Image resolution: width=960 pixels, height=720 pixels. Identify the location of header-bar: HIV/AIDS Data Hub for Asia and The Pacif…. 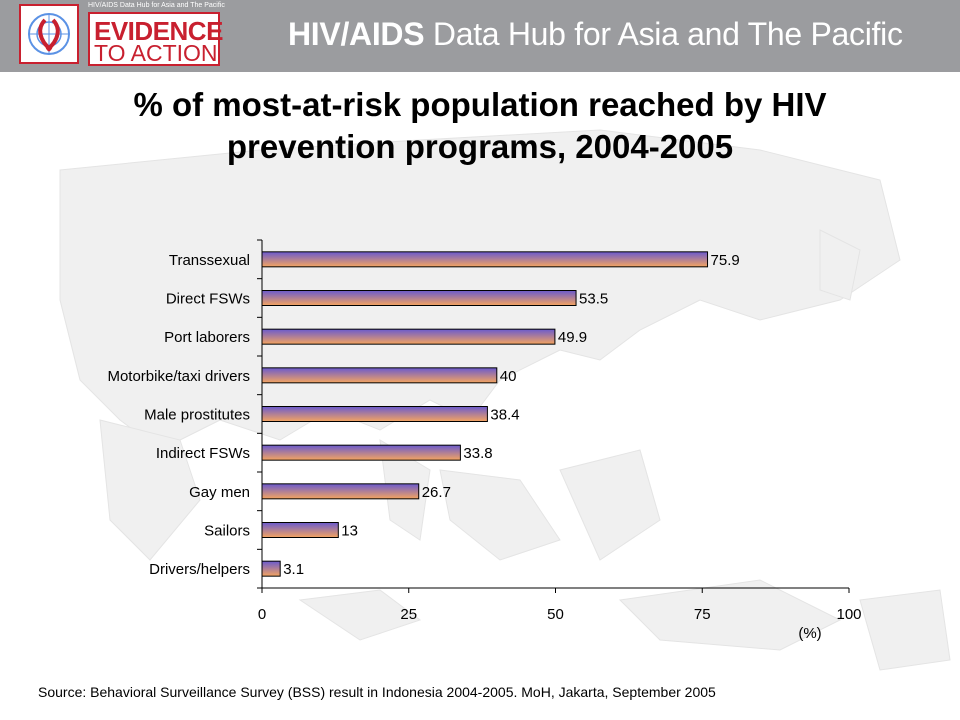
(480, 36).